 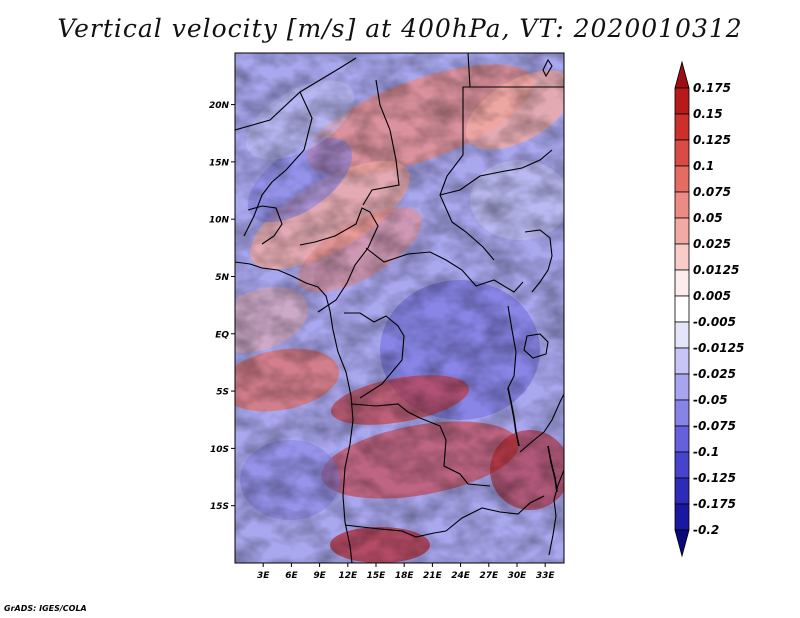 What do you see at coordinates (706, 530) in the screenshot?
I see `colorbar-label: -0.2` at bounding box center [706, 530].